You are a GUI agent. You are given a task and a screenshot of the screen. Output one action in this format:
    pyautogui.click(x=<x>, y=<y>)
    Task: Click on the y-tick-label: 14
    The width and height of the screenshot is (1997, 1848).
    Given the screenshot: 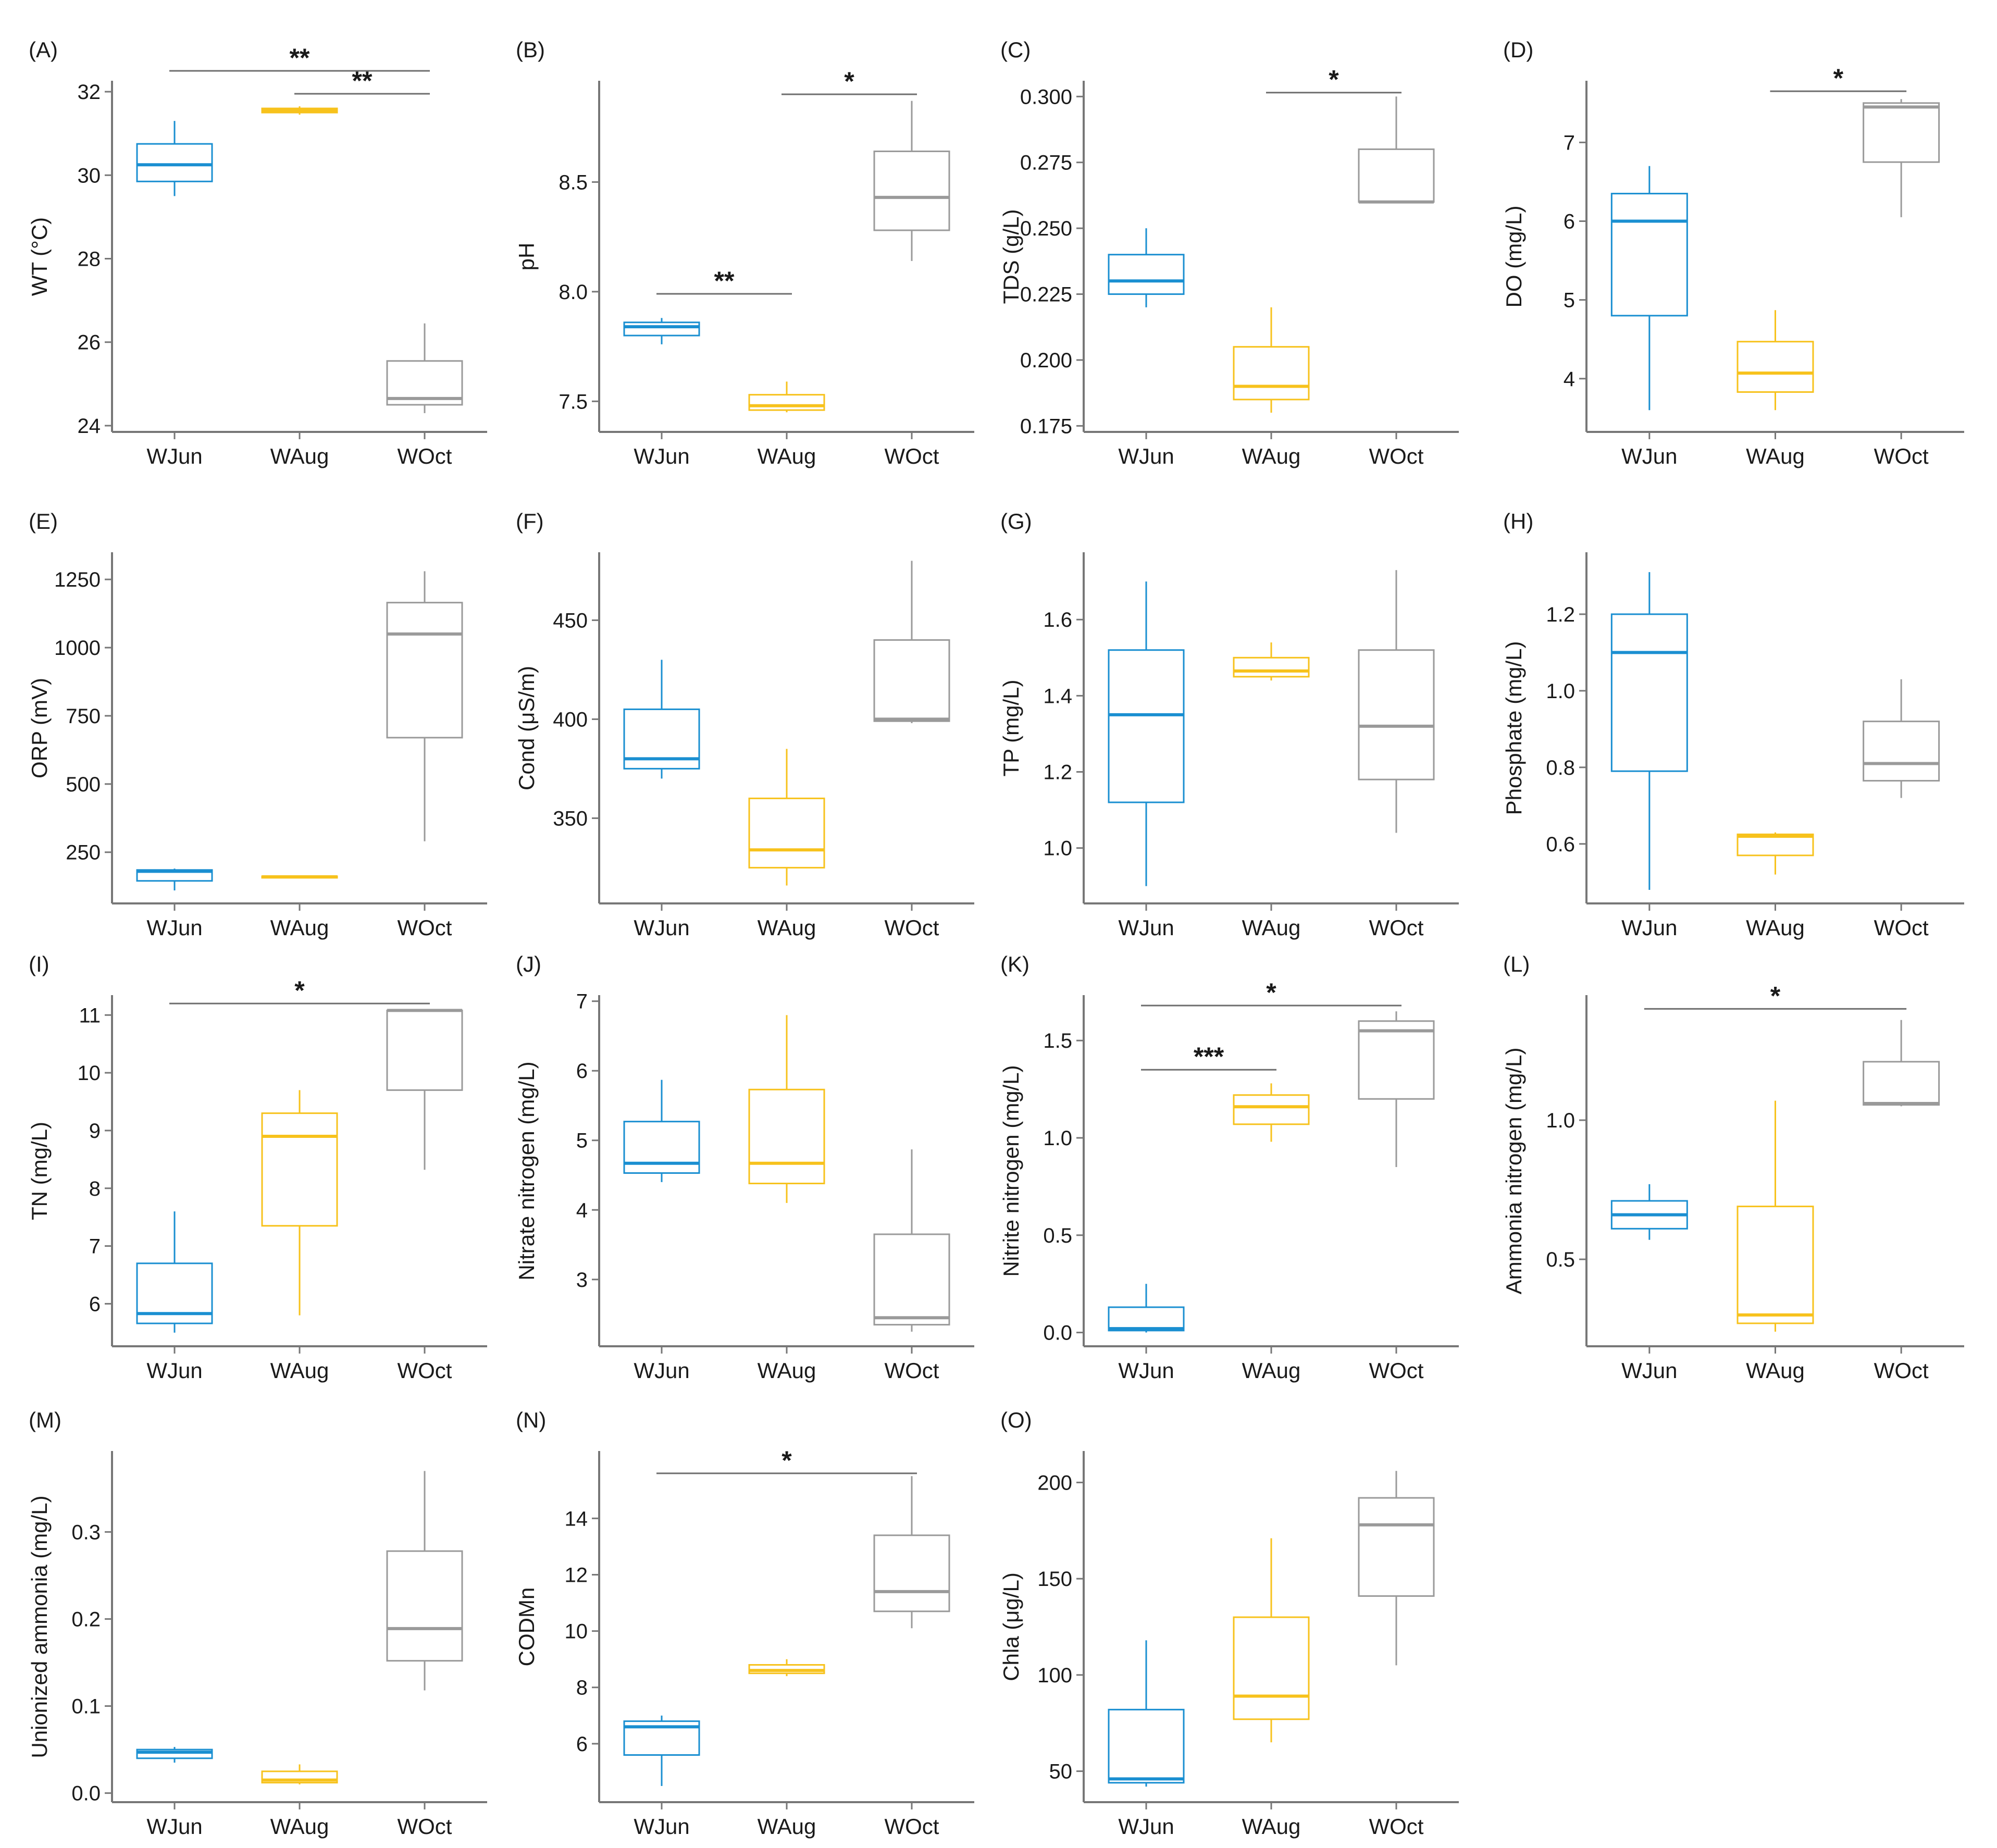 What is the action you would take?
    pyautogui.click(x=577, y=1518)
    